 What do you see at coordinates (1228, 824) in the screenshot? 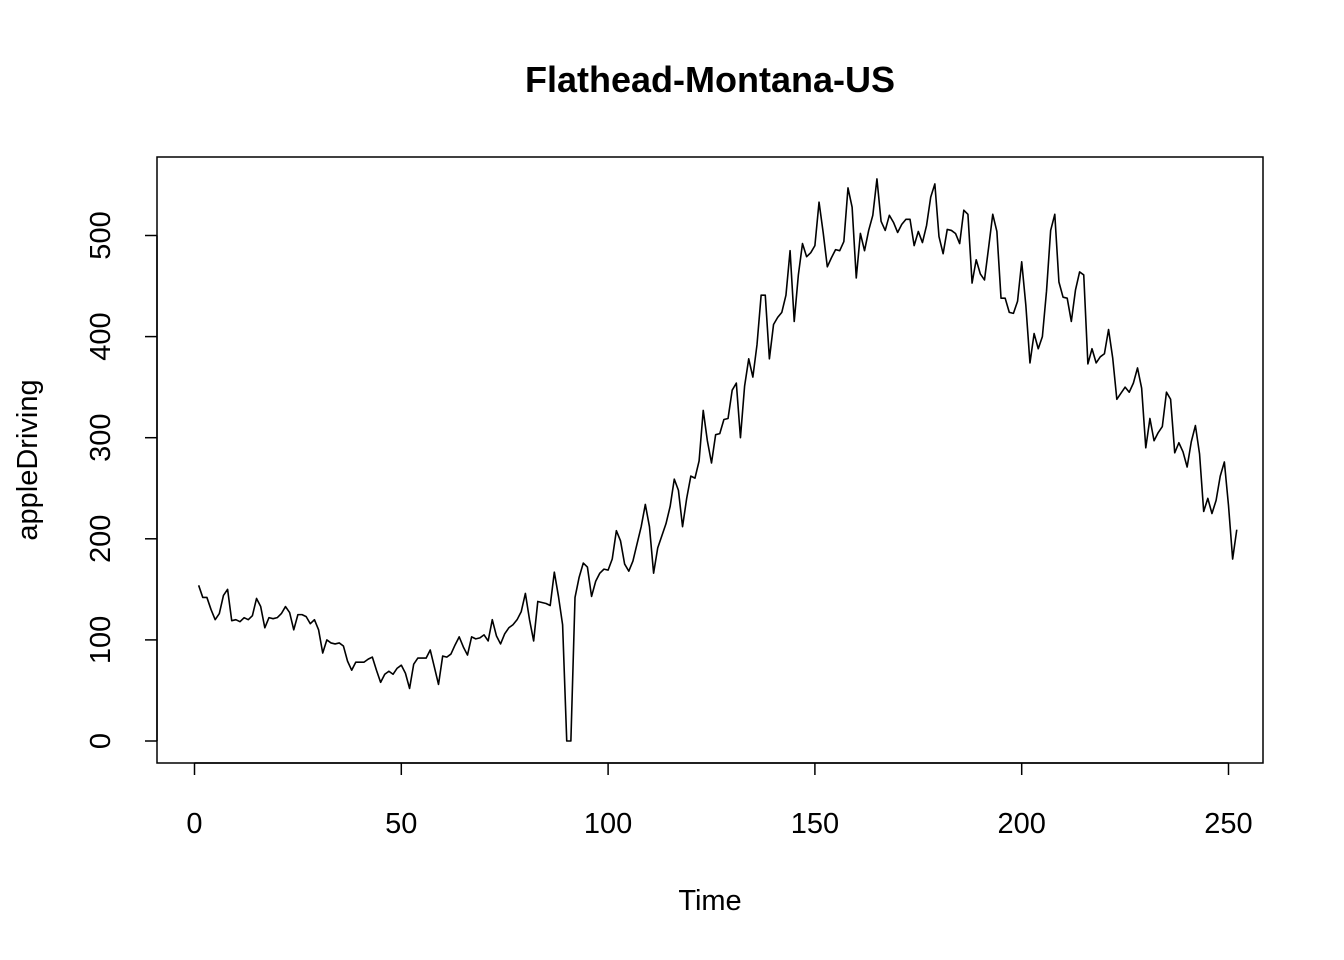
I see `x-tick-label: 250` at bounding box center [1228, 824].